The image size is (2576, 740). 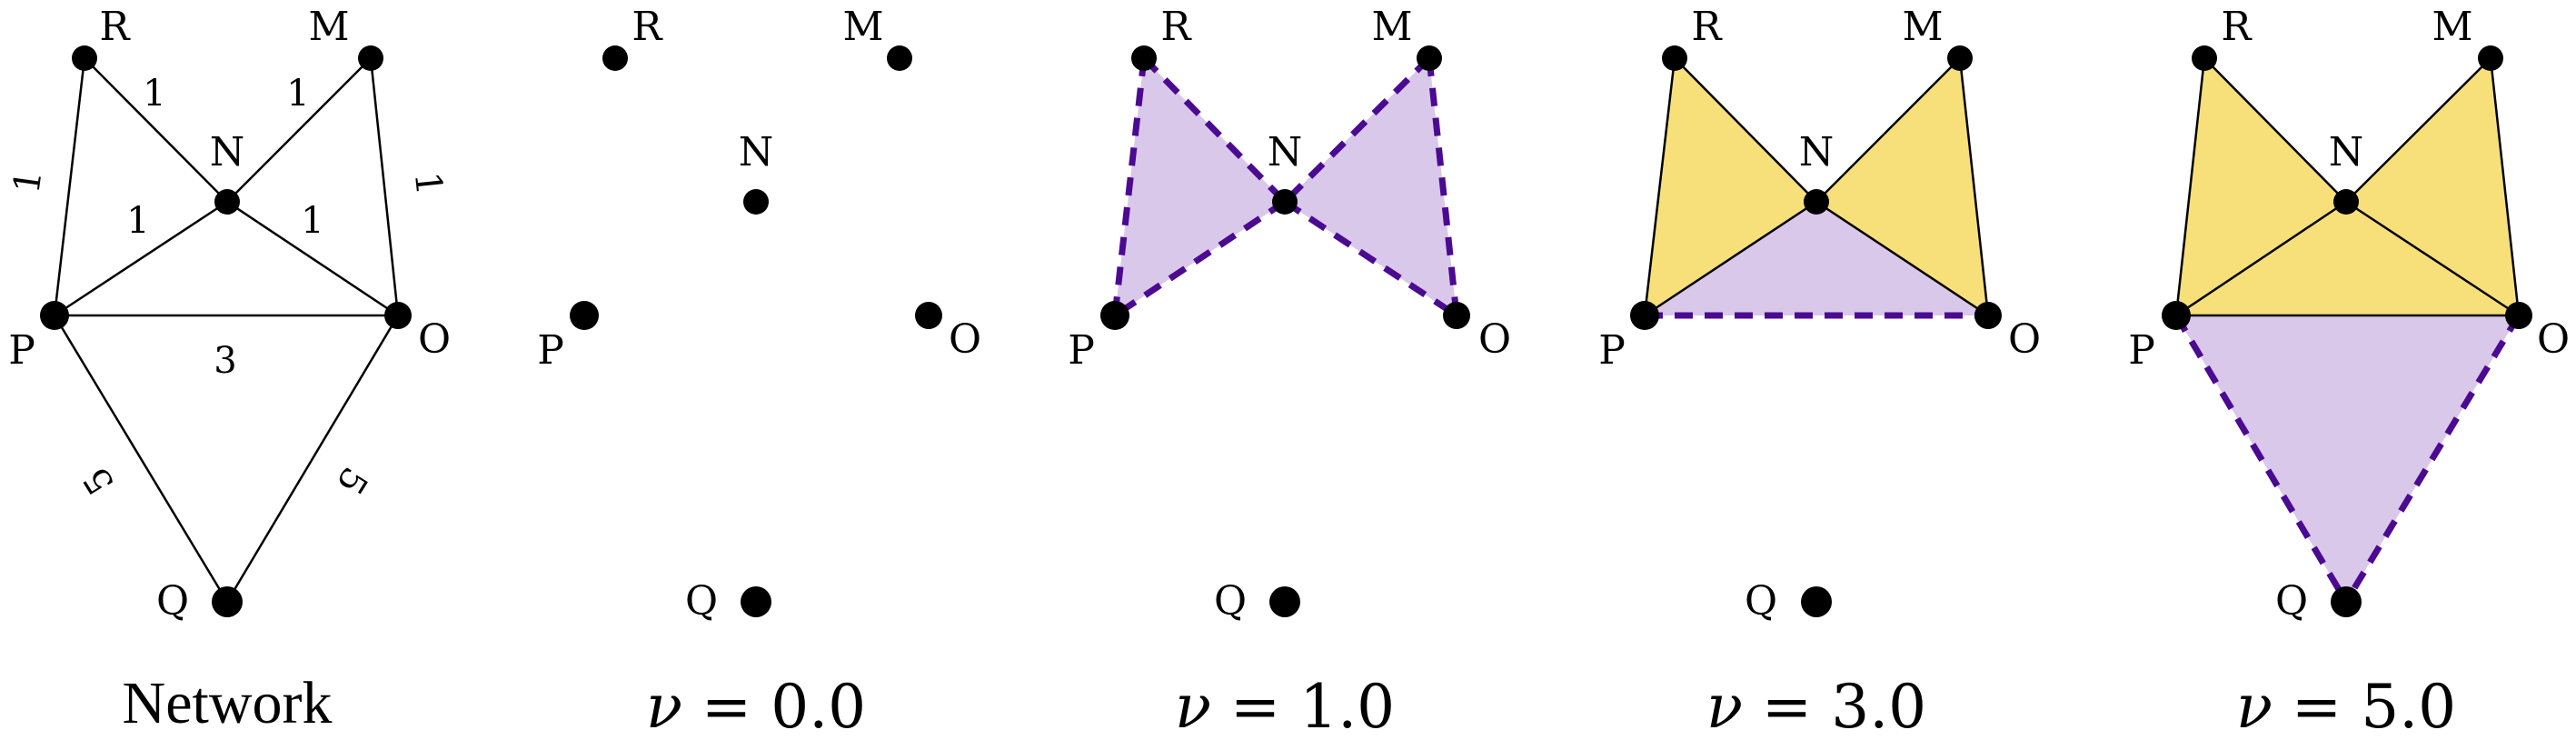 What do you see at coordinates (137, 221) in the screenshot?
I see `edge-weight-n-p: 1` at bounding box center [137, 221].